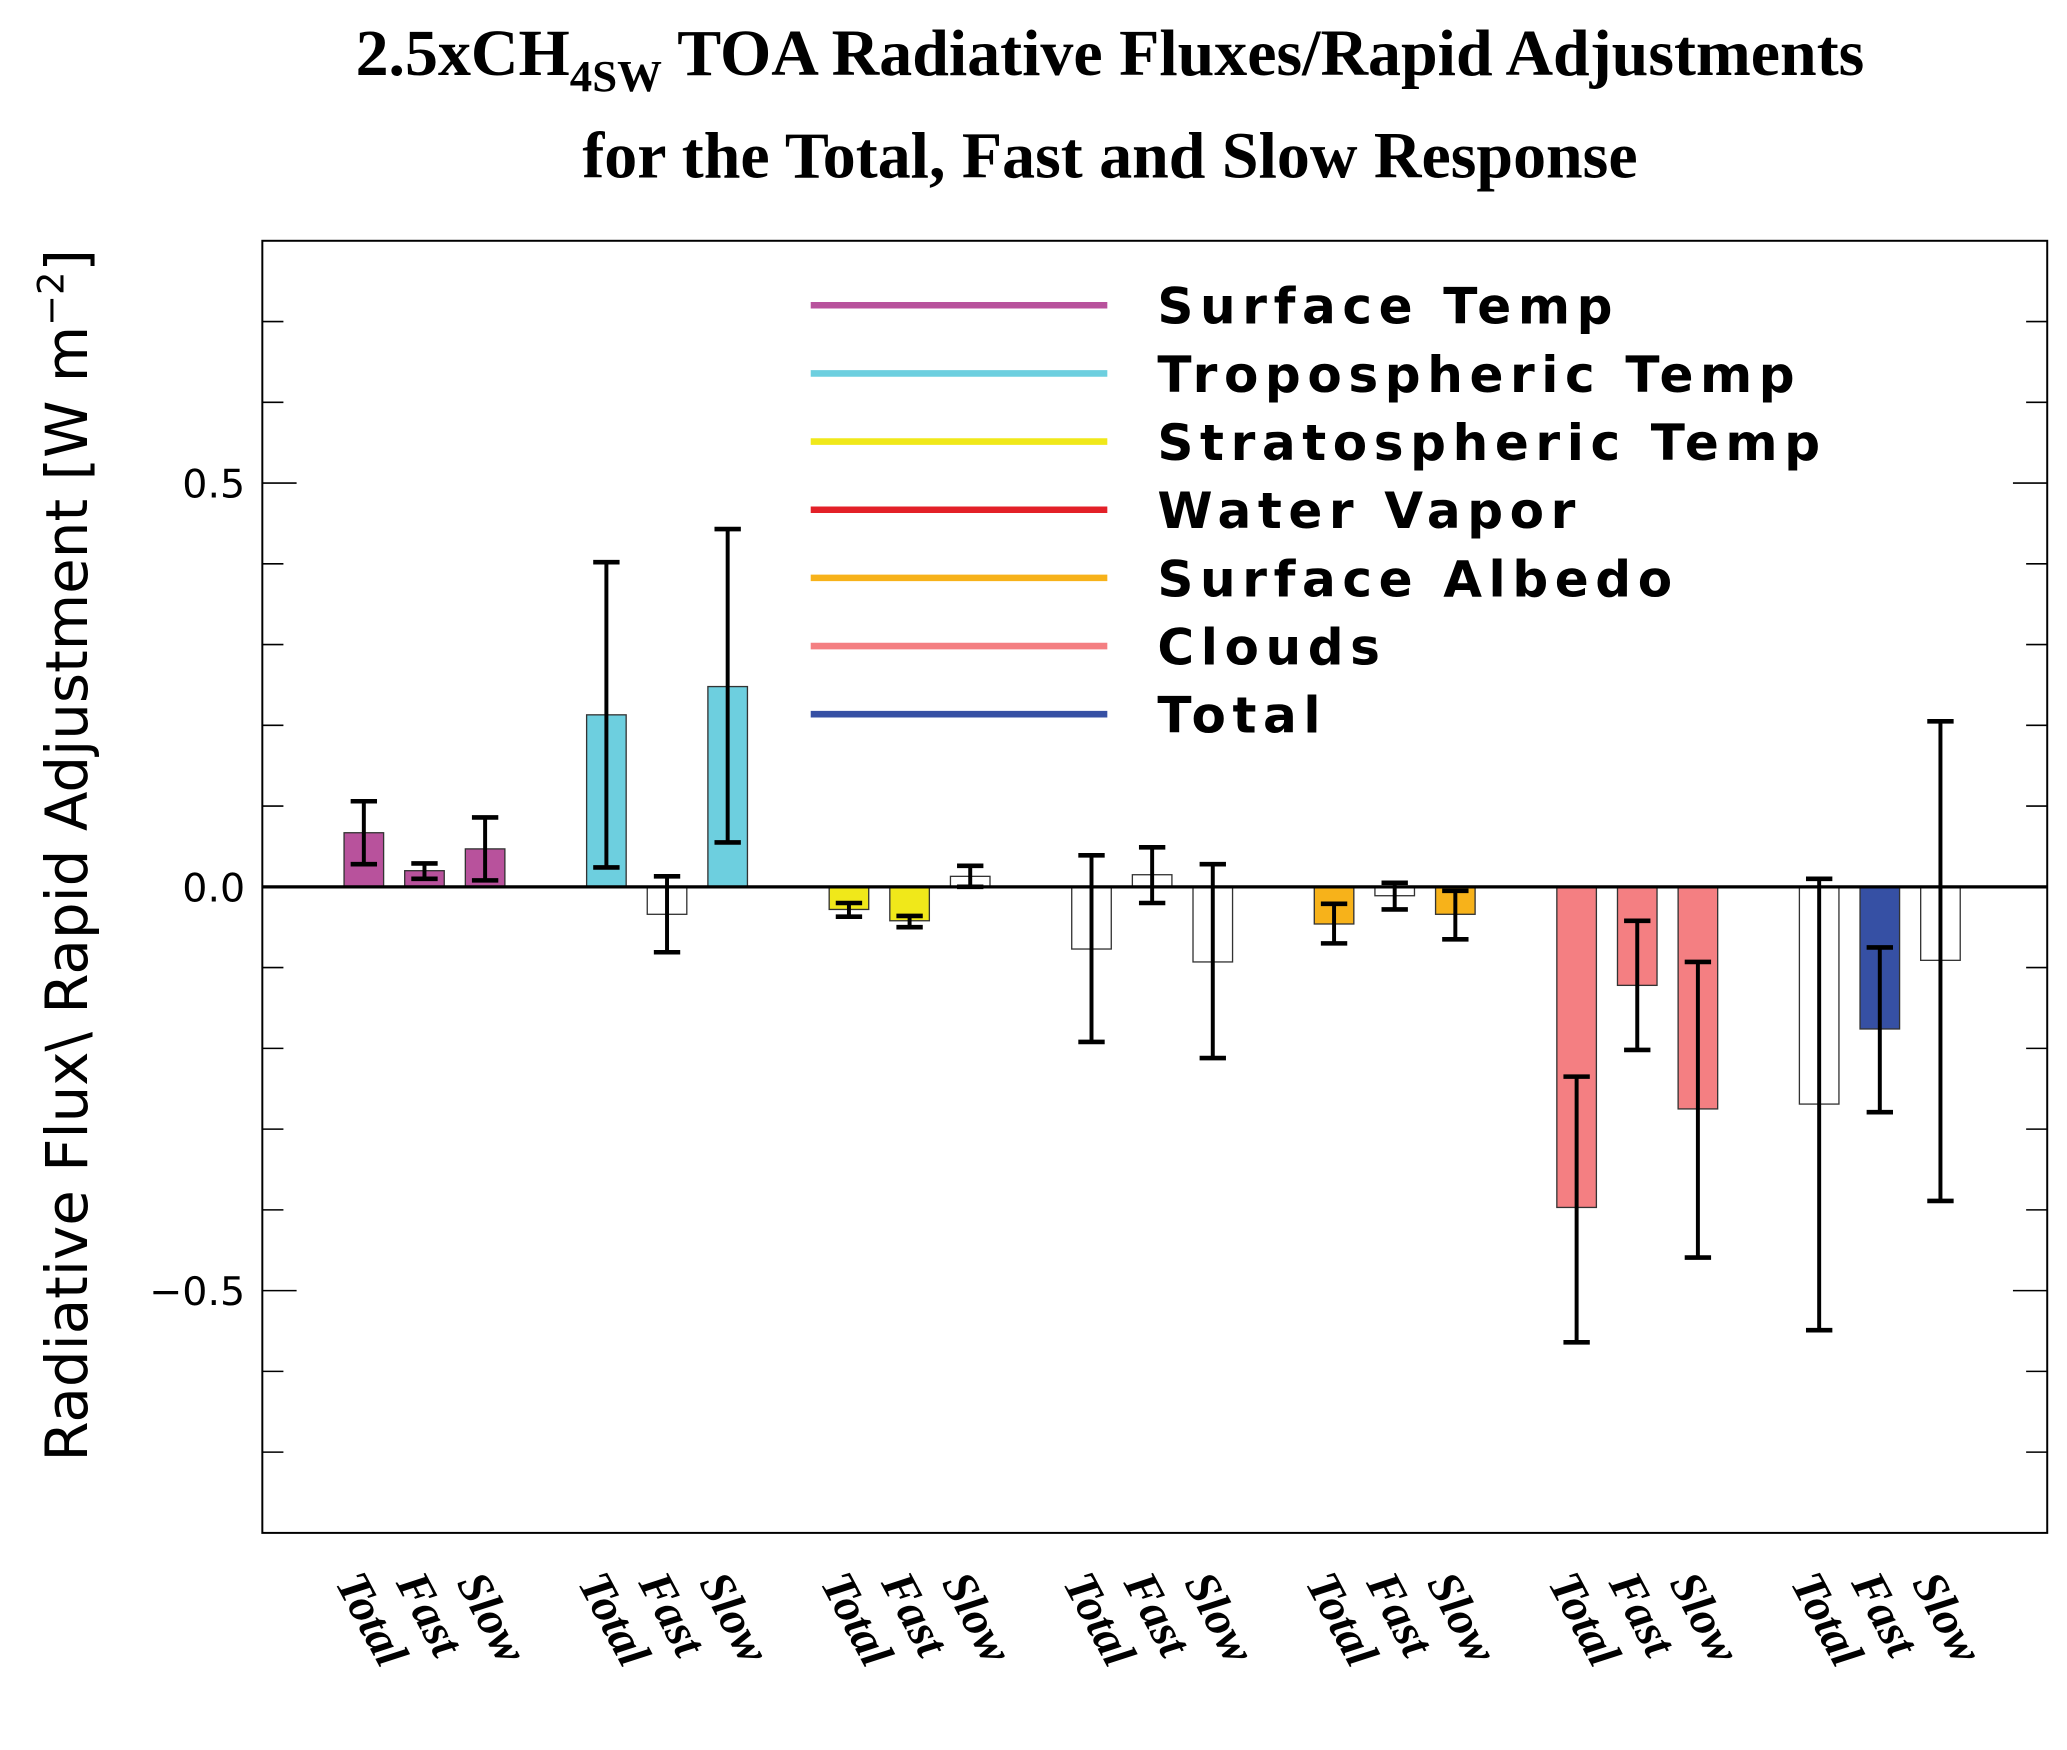 The width and height of the screenshot is (2067, 1750). I want to click on legend-label: Surface Albedo, so click(1417, 579).